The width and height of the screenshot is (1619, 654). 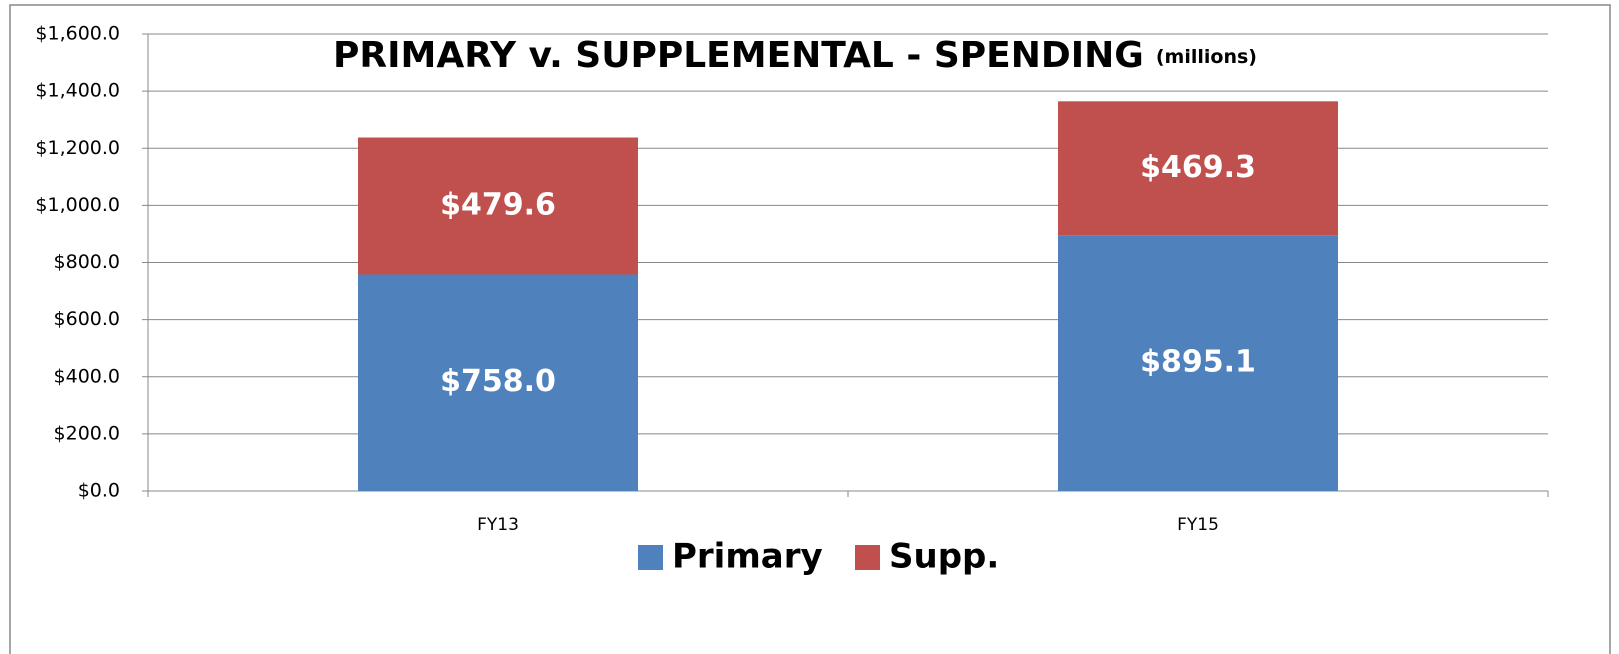 What do you see at coordinates (498, 525) in the screenshot?
I see `x-tick-label: FY13` at bounding box center [498, 525].